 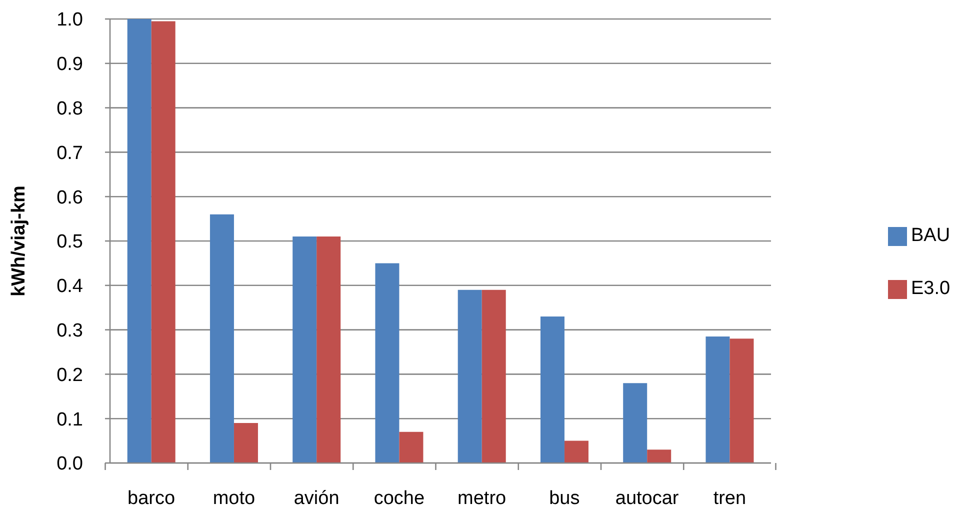 What do you see at coordinates (647, 498) in the screenshot?
I see `x-tick-label: autocar` at bounding box center [647, 498].